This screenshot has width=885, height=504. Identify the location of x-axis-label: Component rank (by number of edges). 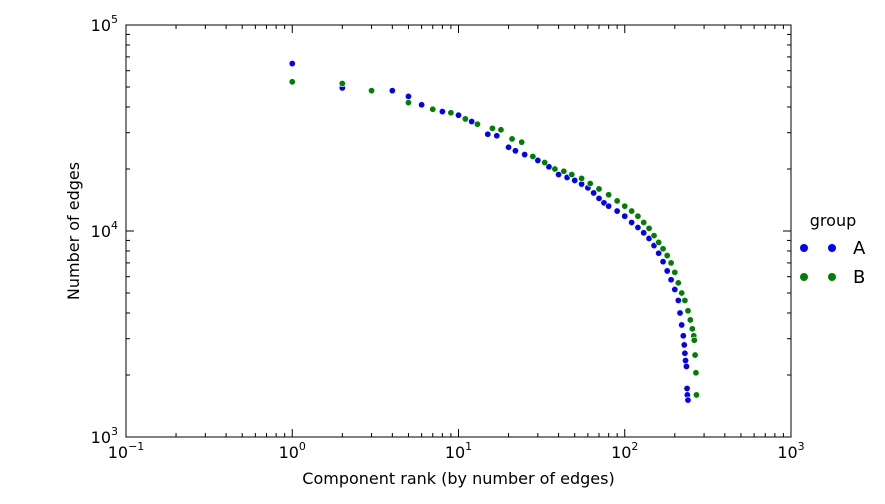
(458, 478).